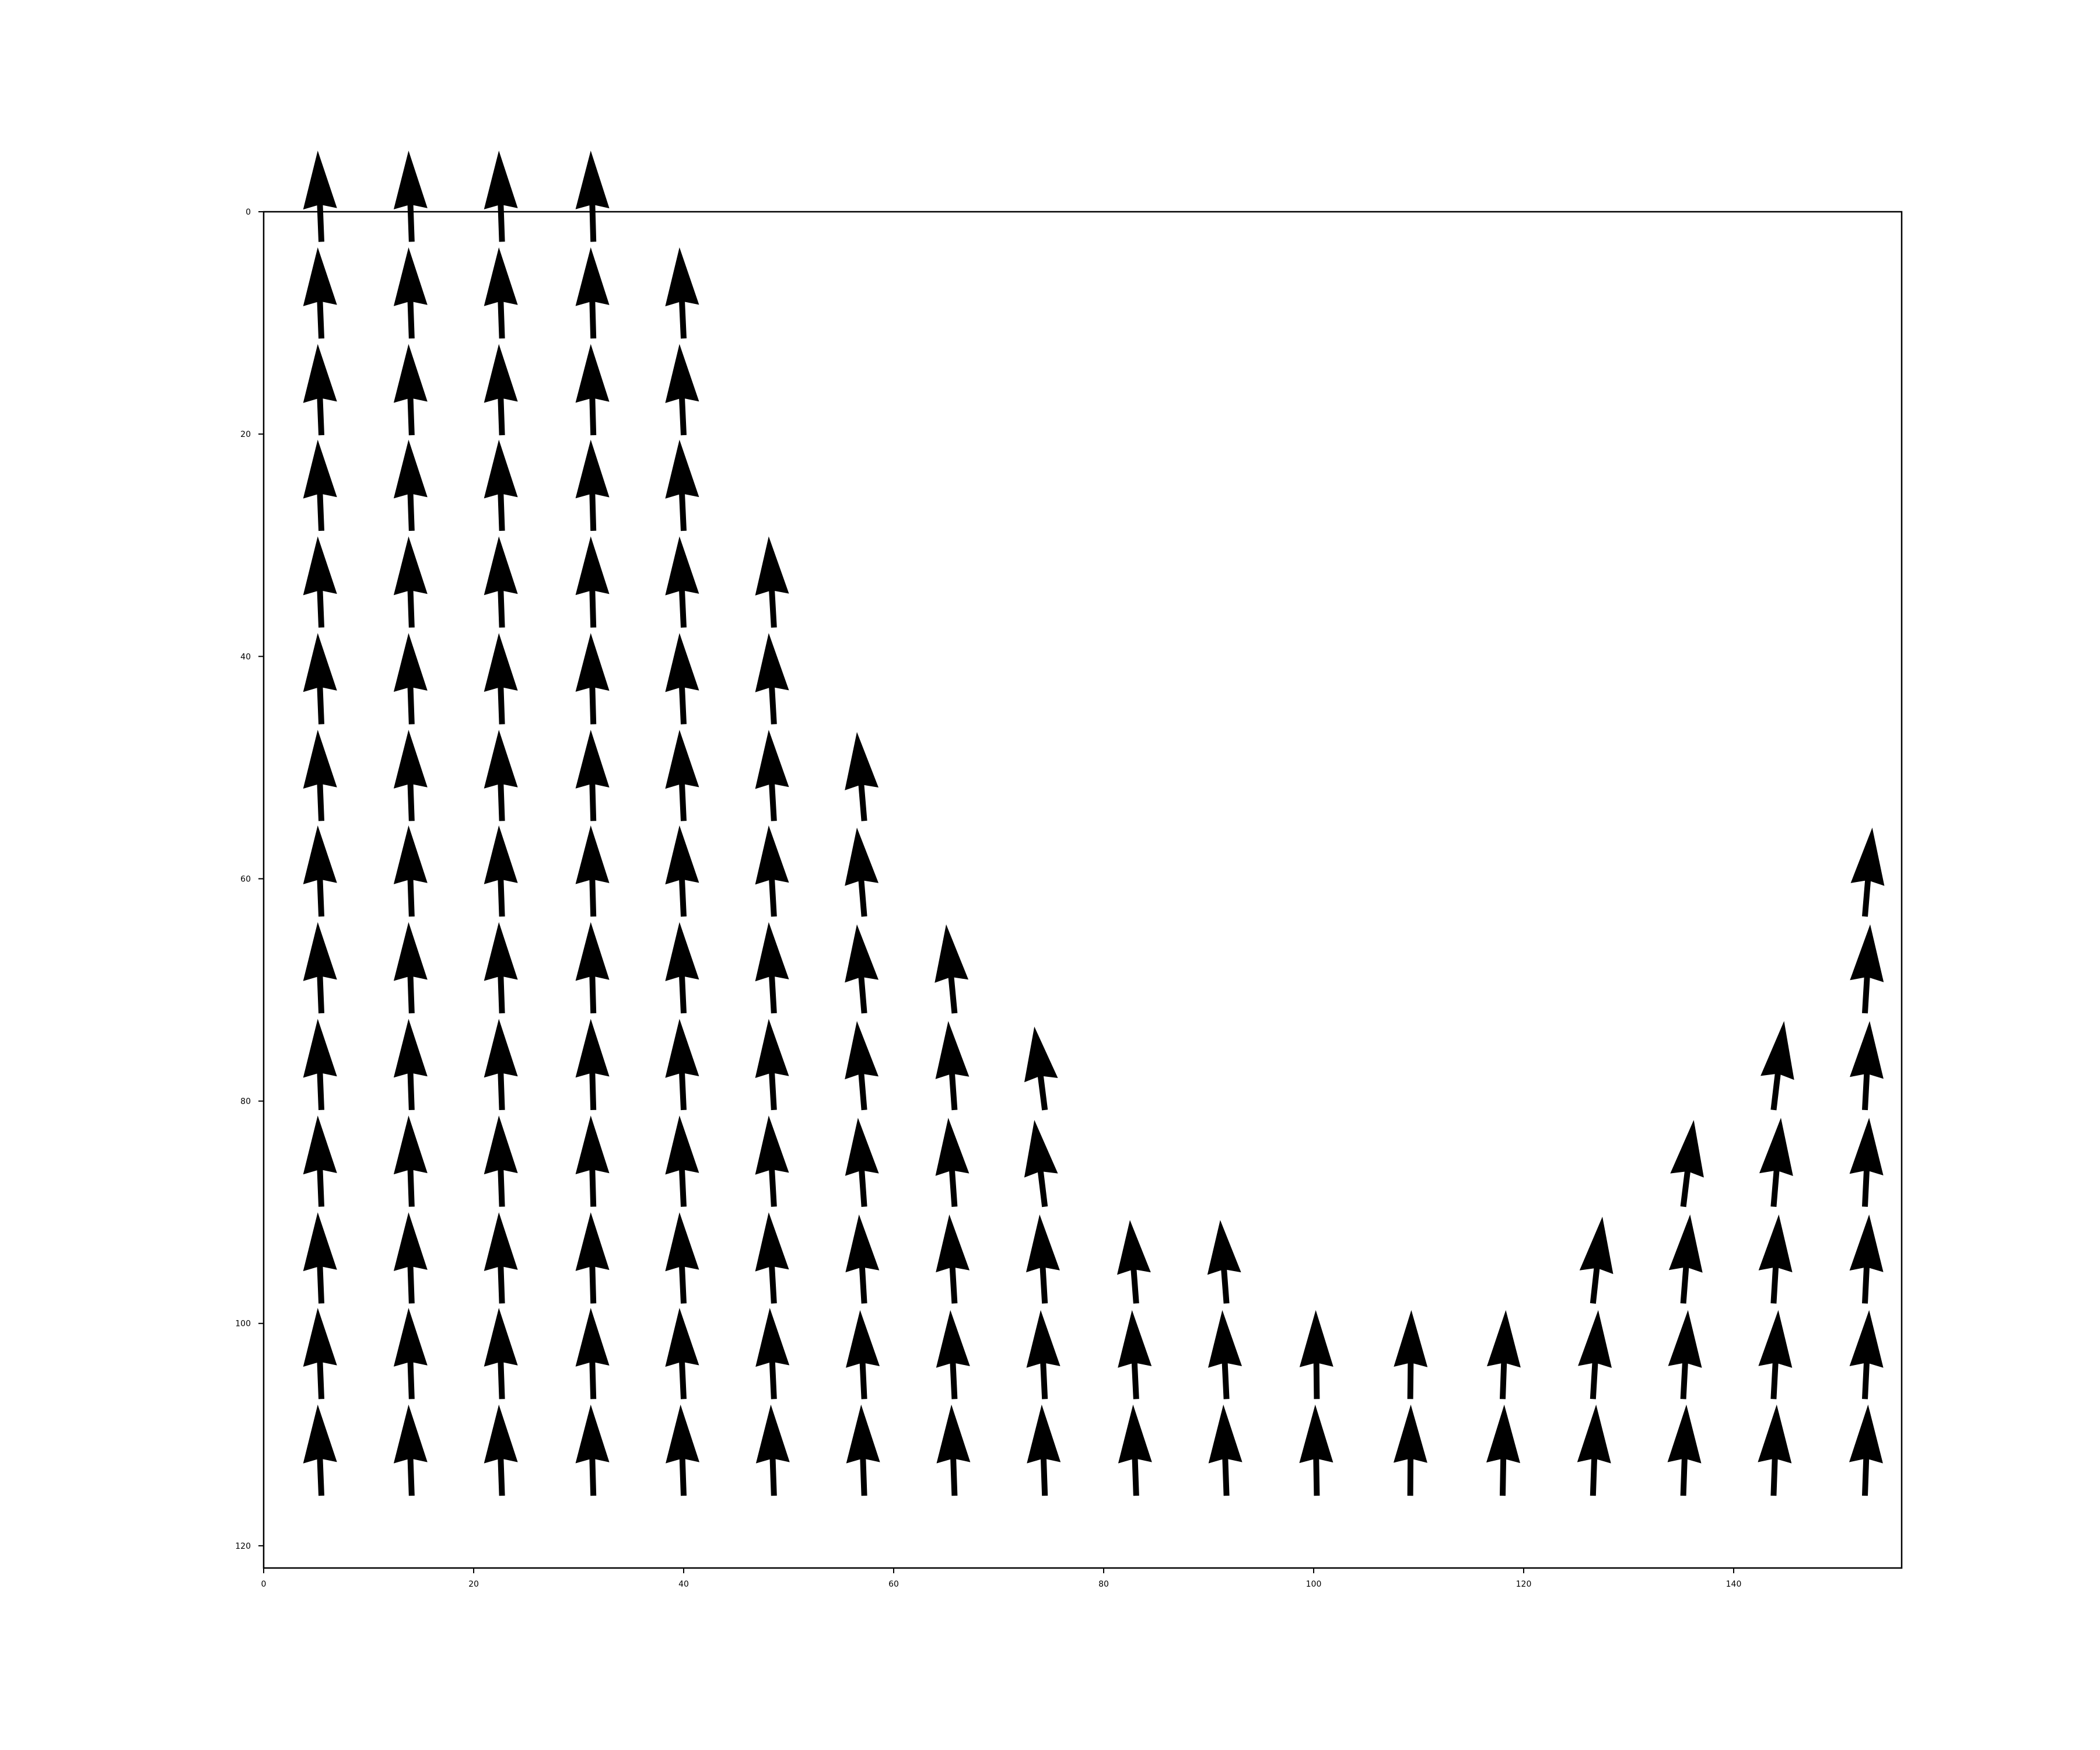  I want to click on x-tick-label: 40, so click(683, 1584).